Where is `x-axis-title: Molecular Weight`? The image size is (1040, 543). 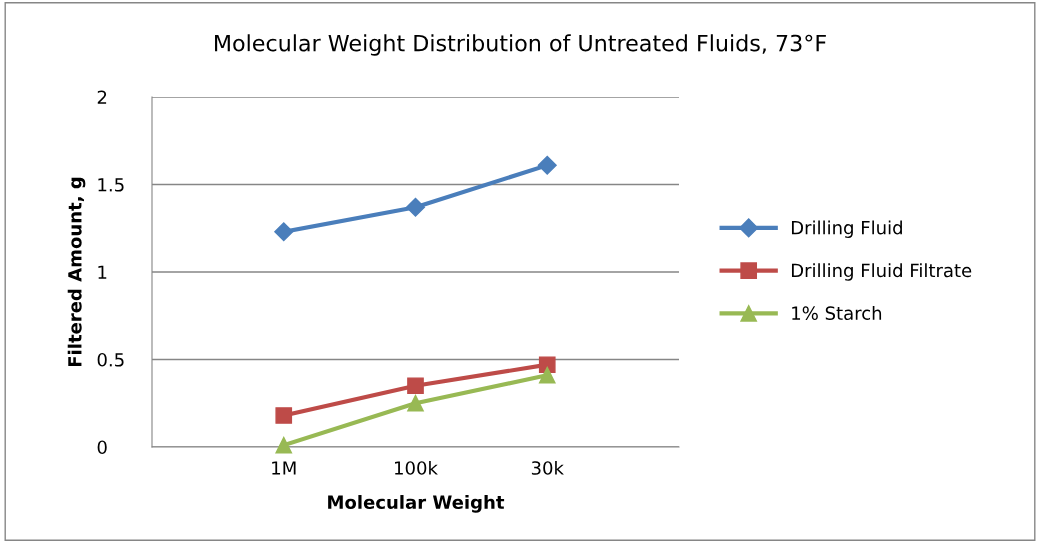 x-axis-title: Molecular Weight is located at coordinates (416, 504).